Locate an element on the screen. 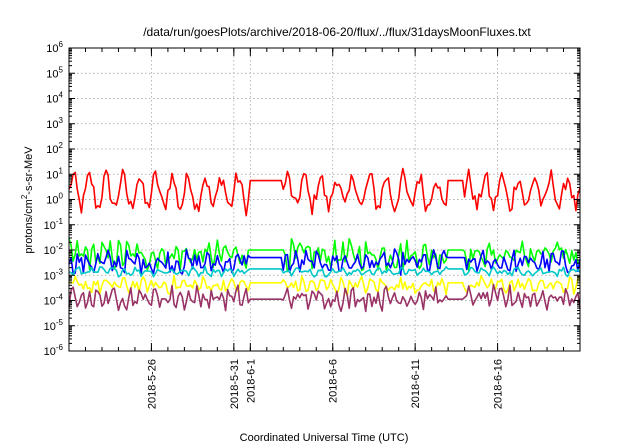 The image size is (640, 448). y-tick-exponent: 3 is located at coordinates (61, 120).